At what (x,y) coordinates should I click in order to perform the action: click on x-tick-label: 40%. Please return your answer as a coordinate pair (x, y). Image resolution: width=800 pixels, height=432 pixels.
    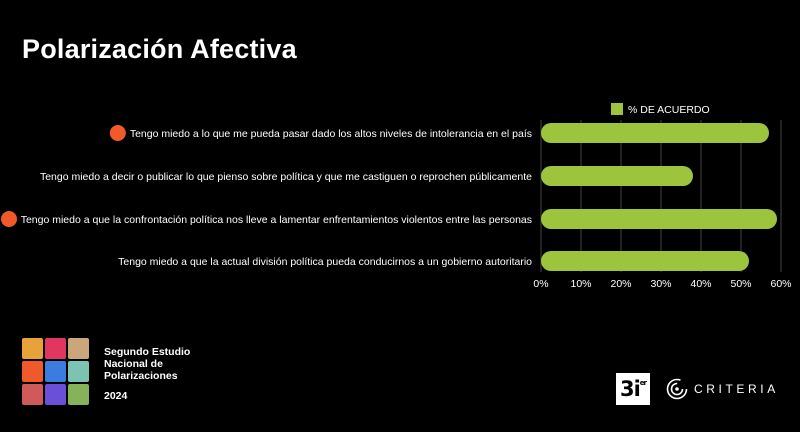
    Looking at the image, I should click on (700, 284).